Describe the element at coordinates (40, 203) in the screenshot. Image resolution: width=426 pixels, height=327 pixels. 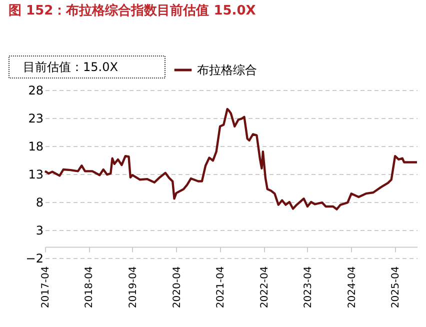
I see `y-tick-label: 8` at that location.